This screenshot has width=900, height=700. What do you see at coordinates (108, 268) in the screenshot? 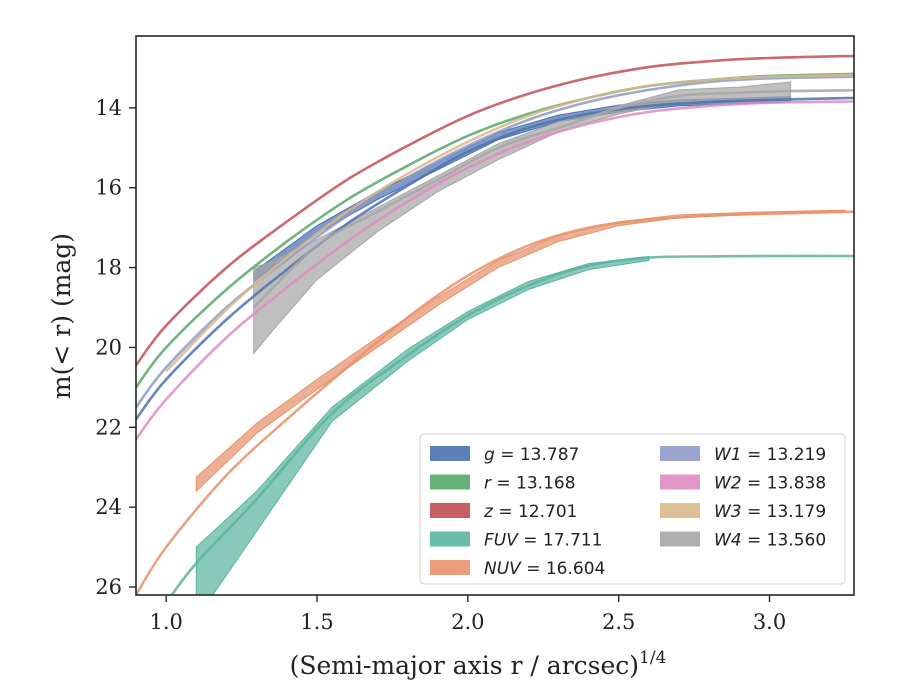
I see `y-tick-label: 18` at bounding box center [108, 268].